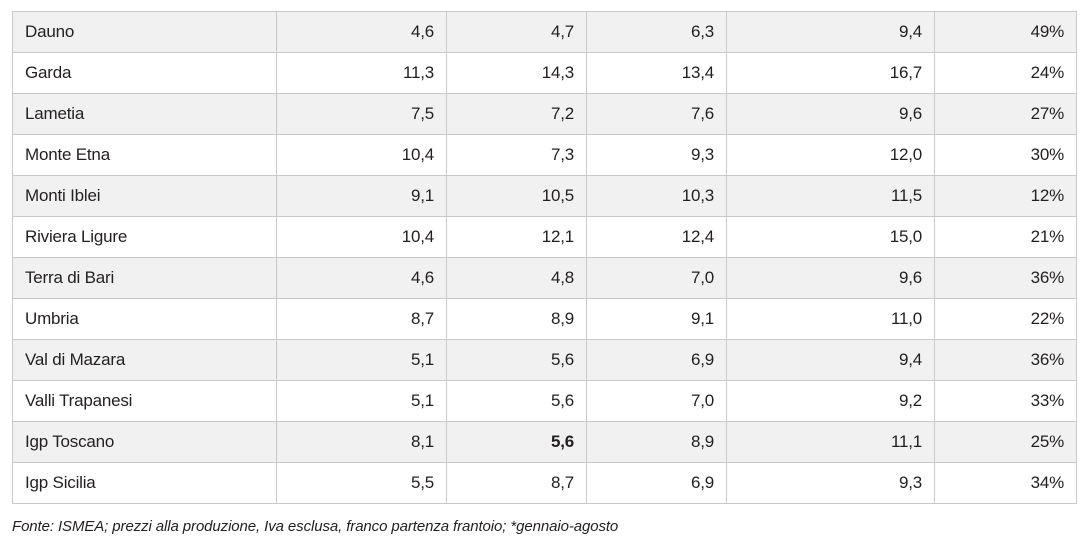 The height and width of the screenshot is (547, 1091). I want to click on table-row: Garda 11,3 14,3 13,4 16,7 24%, so click(544, 73).